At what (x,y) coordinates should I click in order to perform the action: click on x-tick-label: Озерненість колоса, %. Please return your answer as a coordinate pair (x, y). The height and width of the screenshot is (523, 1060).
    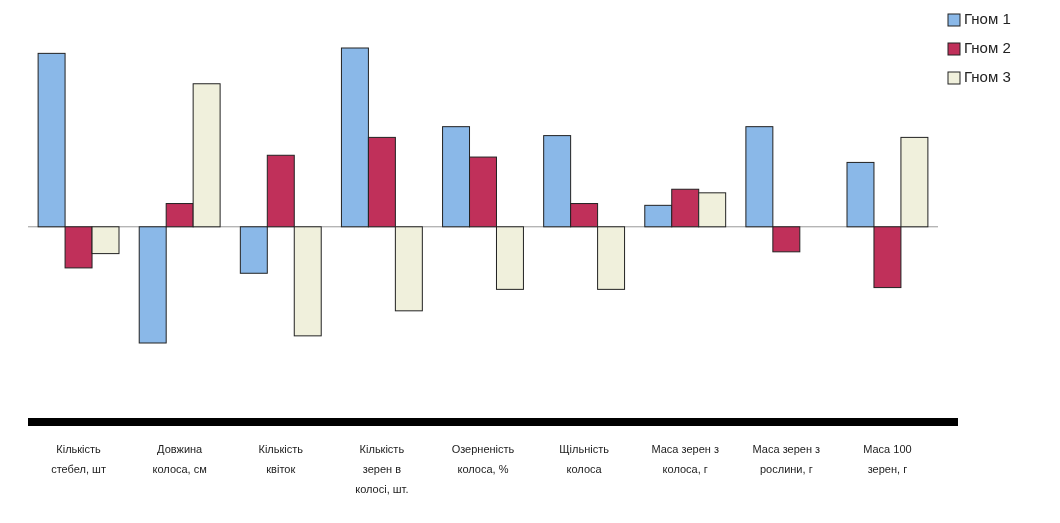
    Looking at the image, I should click on (483, 459).